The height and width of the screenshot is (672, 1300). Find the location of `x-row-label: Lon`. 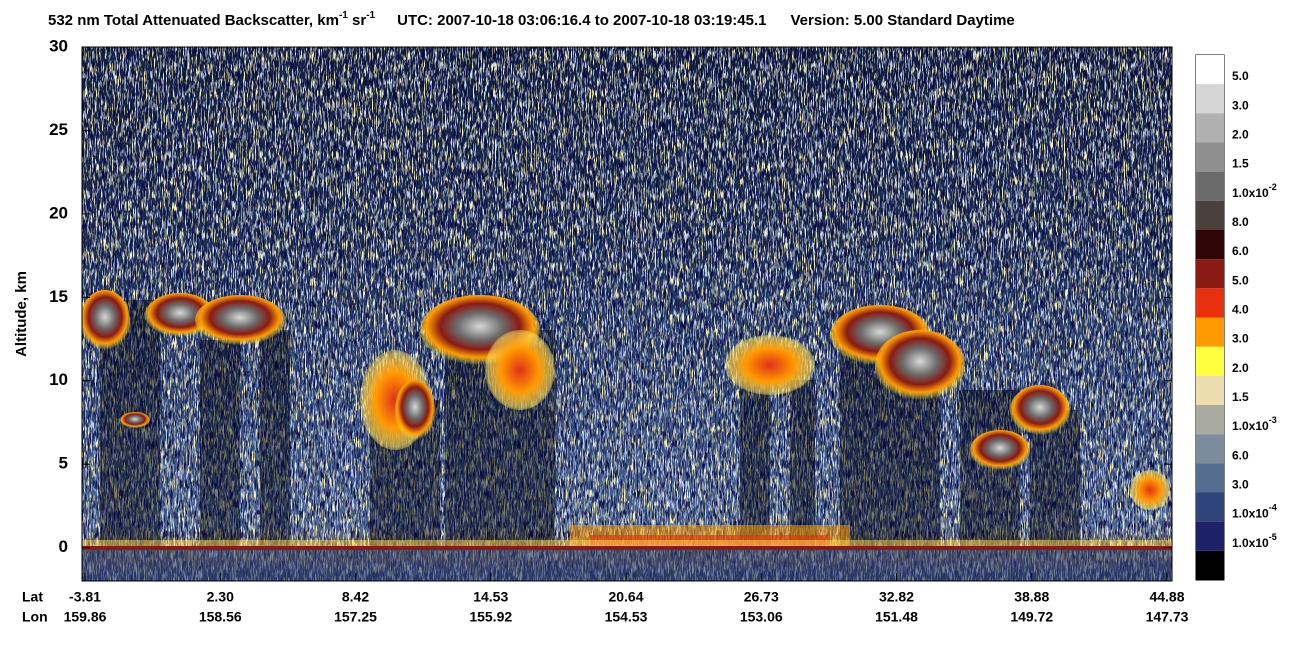

x-row-label: Lon is located at coordinates (35, 617).